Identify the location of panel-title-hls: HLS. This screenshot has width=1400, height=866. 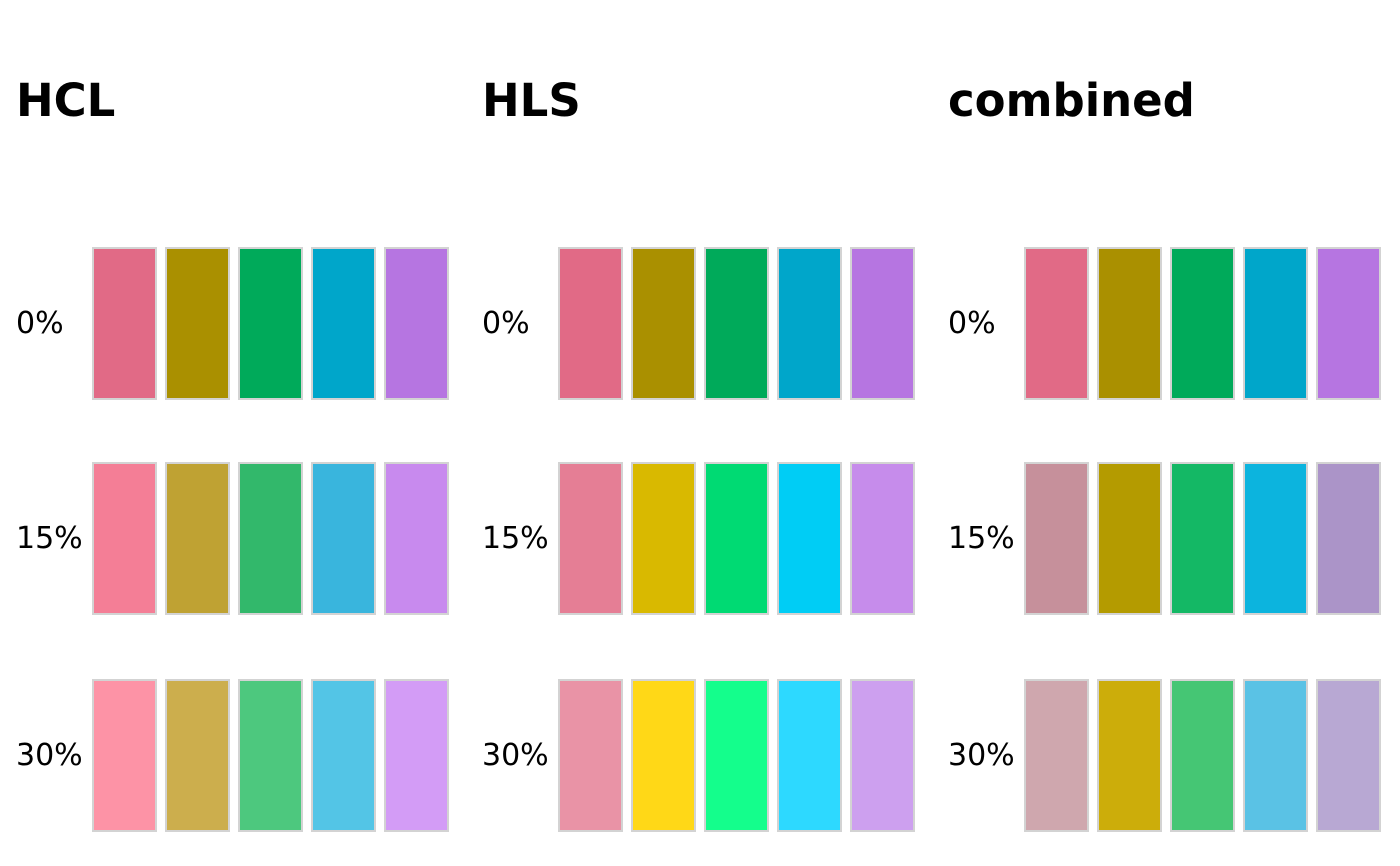
(531, 100).